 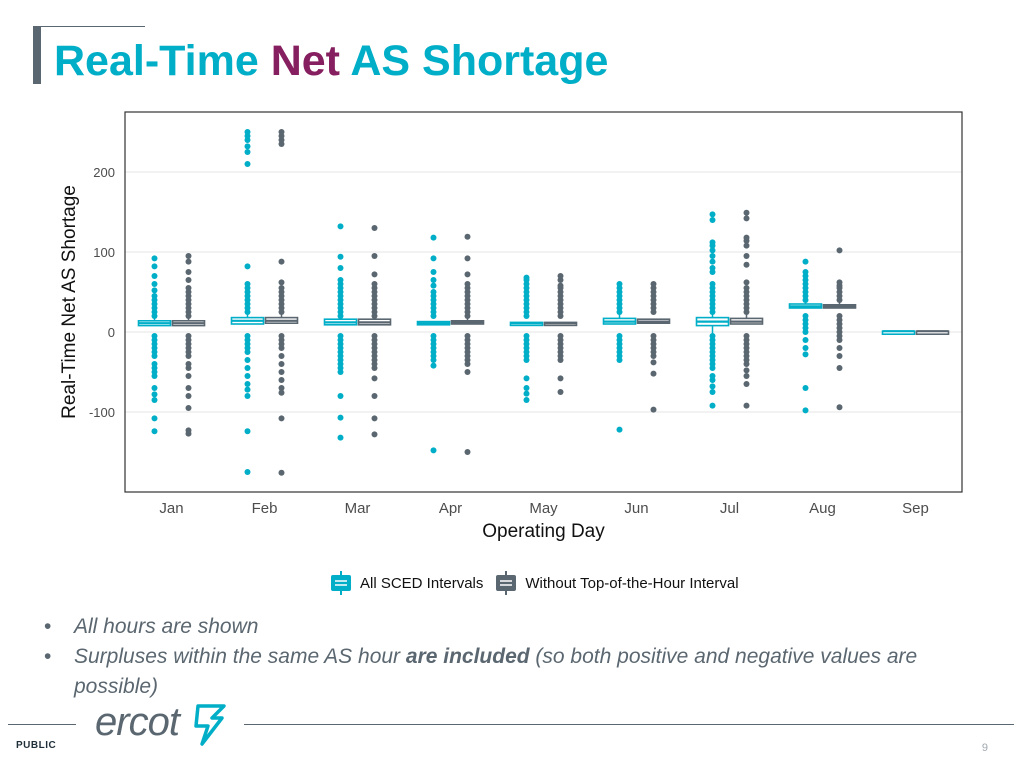 I want to click on x-tick-label: Jun, so click(x=636, y=508).